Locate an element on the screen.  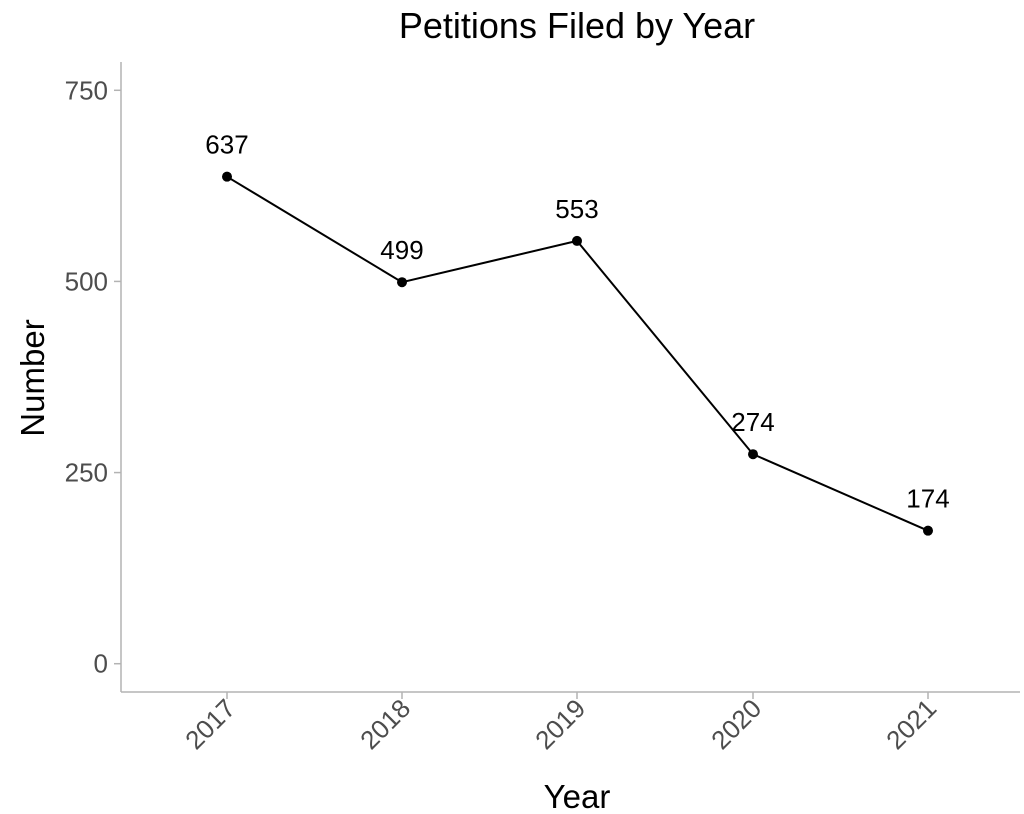
y-tick-label: 250 is located at coordinates (86, 473).